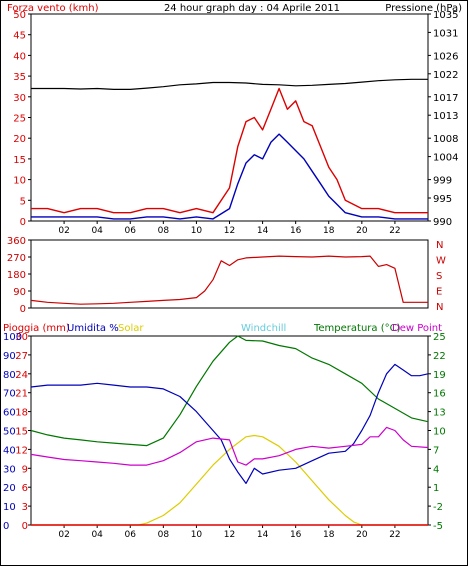 Image resolution: width=468 pixels, height=566 pixels. I want to click on rain-label: Pioggia (mm), so click(36, 328).